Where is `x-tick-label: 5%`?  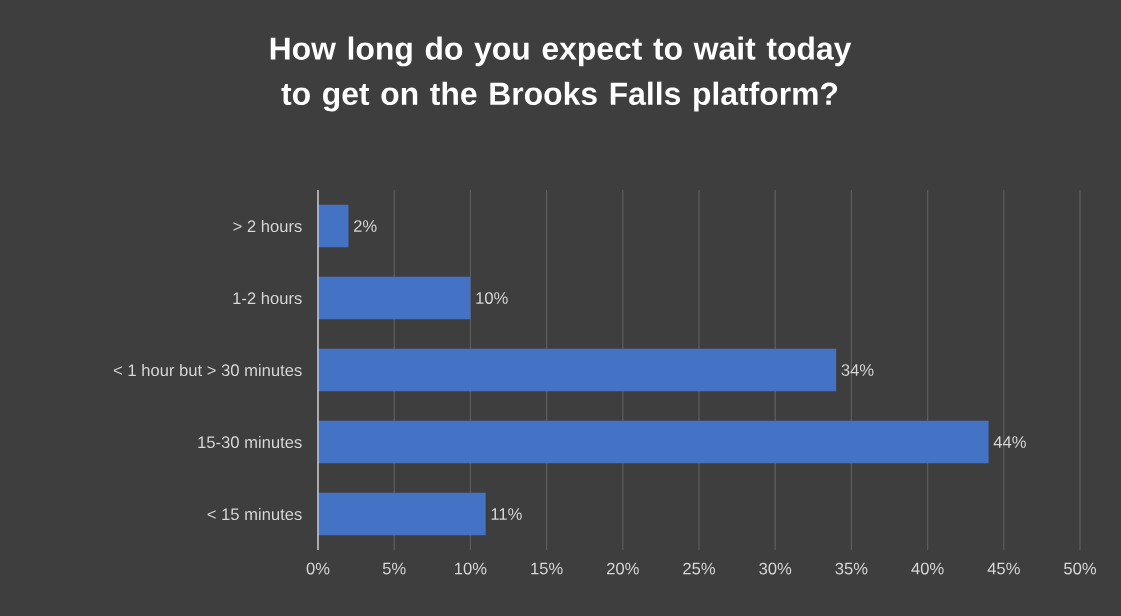
x-tick-label: 5% is located at coordinates (394, 568).